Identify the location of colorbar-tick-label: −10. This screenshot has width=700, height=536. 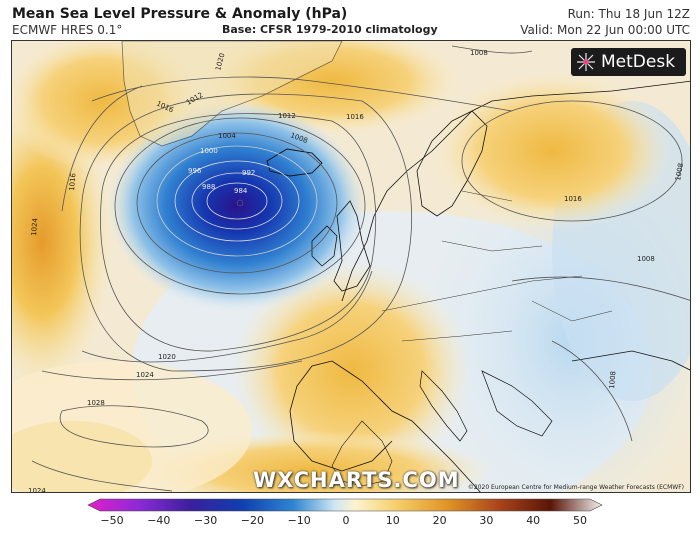
(299, 520).